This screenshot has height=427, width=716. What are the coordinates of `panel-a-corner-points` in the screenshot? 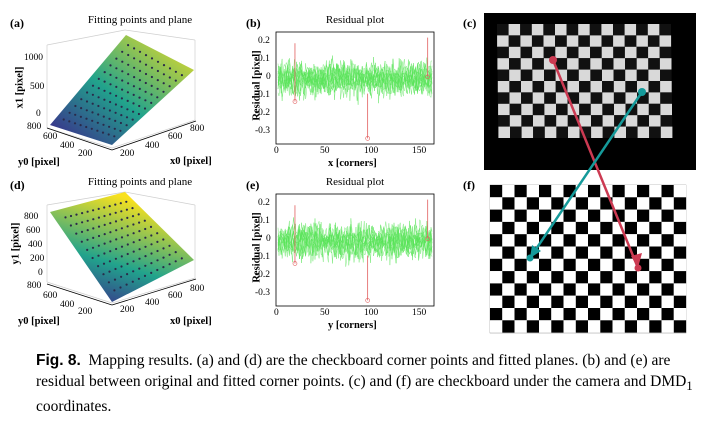 It's located at (122, 91).